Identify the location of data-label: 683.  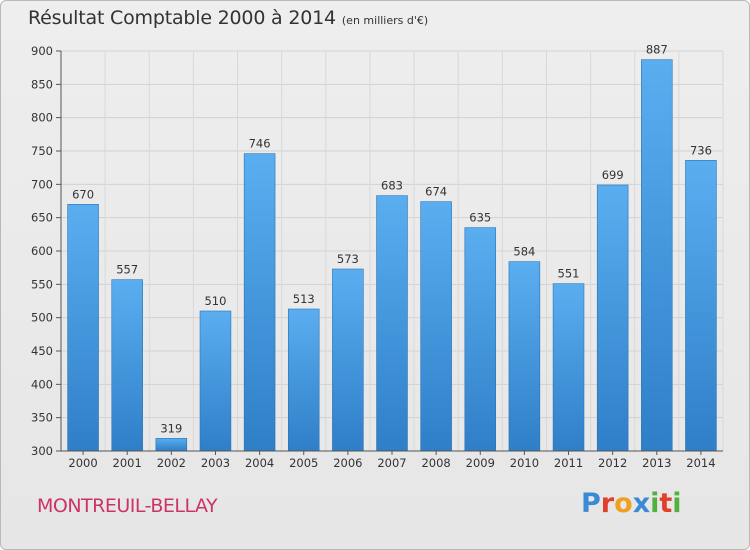
(392, 186).